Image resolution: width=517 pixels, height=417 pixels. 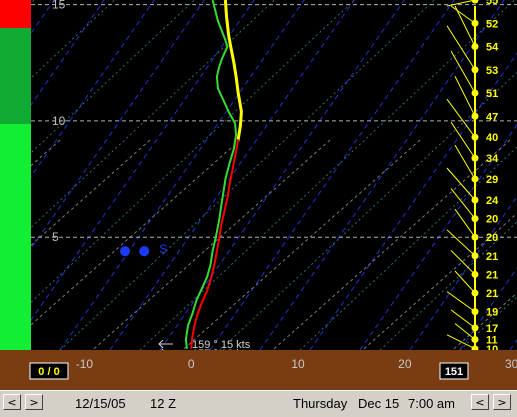 I want to click on barb-speed-label: 52, so click(x=492, y=24).